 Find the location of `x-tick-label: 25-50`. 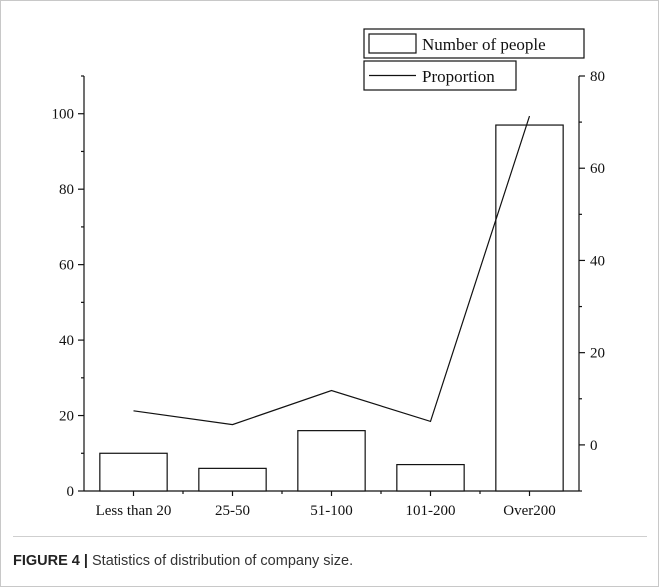

x-tick-label: 25-50 is located at coordinates (232, 511).